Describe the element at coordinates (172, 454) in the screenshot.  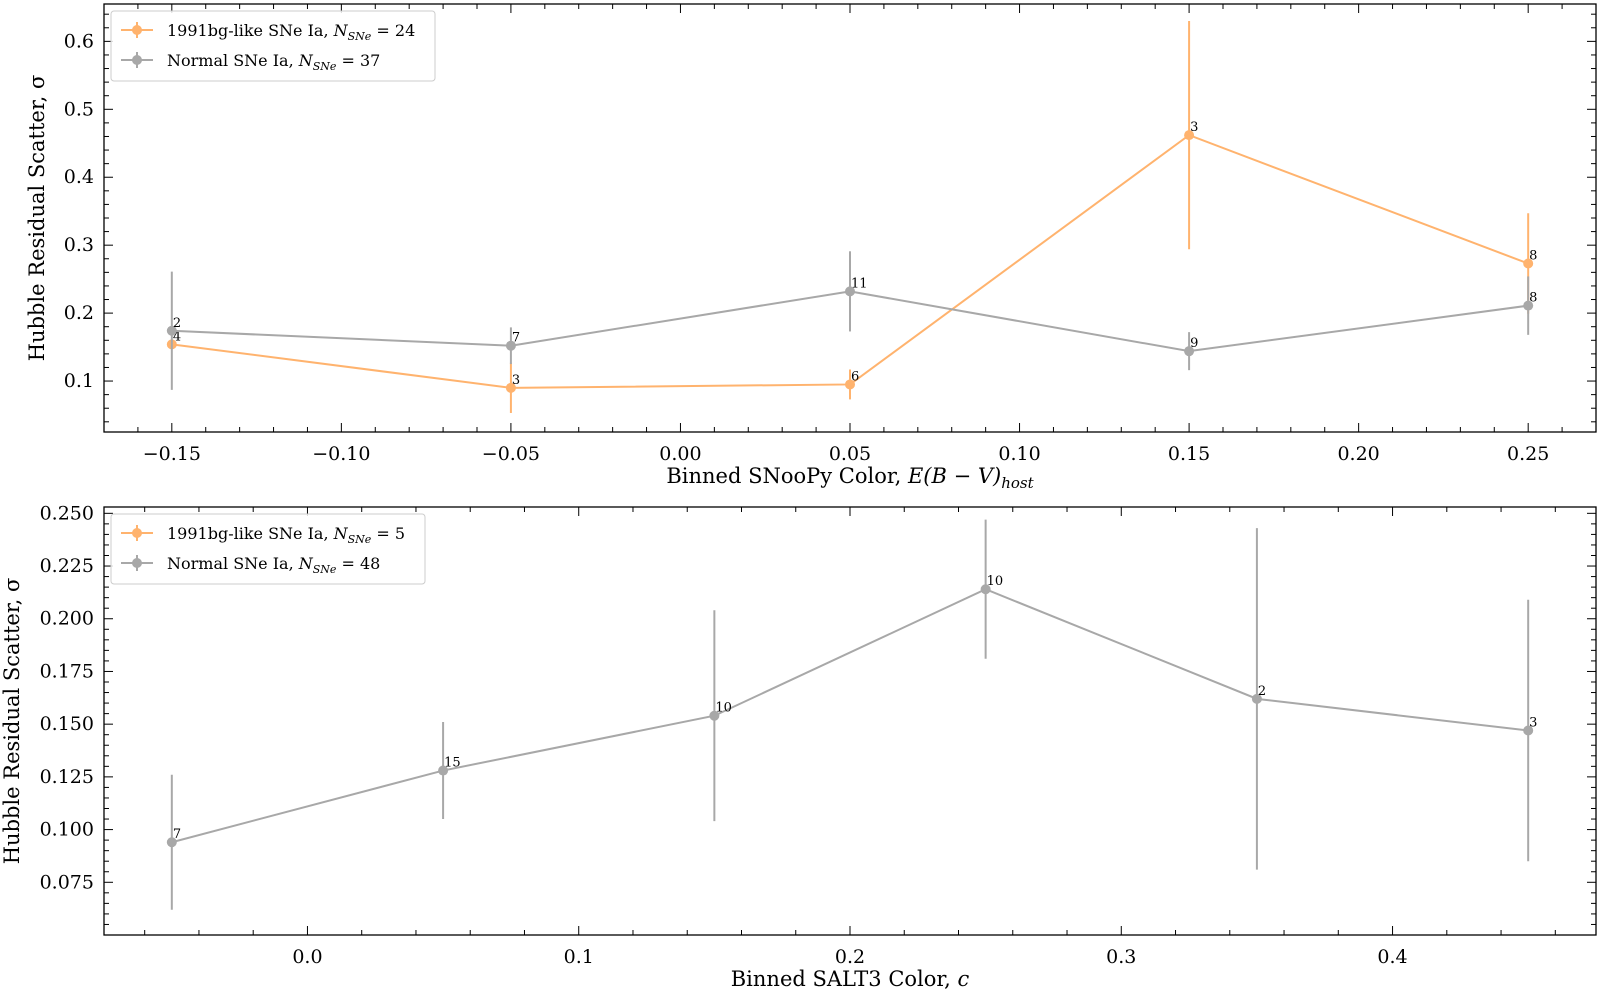
I see `x-tick-label: −0.15` at that location.